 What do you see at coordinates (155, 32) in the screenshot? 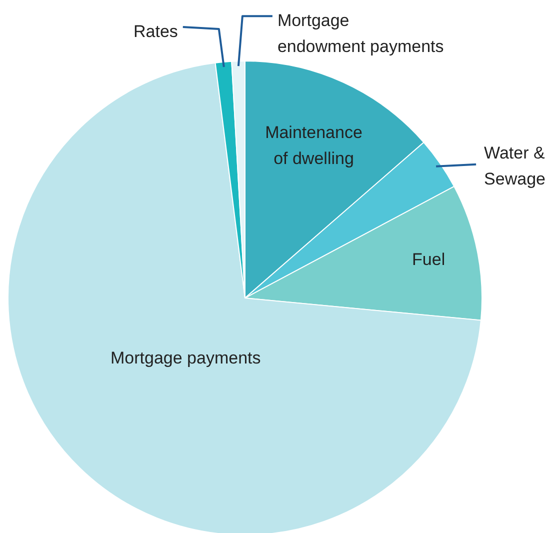
I see `slice-label: Rates` at bounding box center [155, 32].